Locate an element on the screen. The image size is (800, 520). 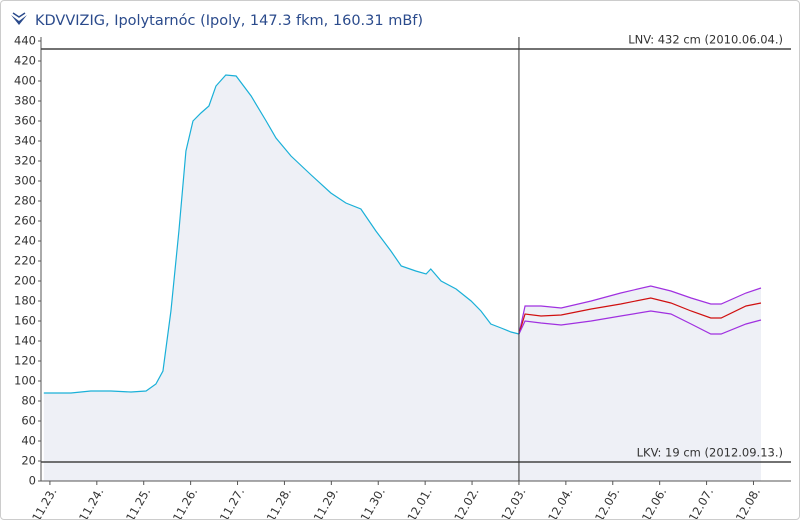
y-tick-label: 340 is located at coordinates (25, 141).